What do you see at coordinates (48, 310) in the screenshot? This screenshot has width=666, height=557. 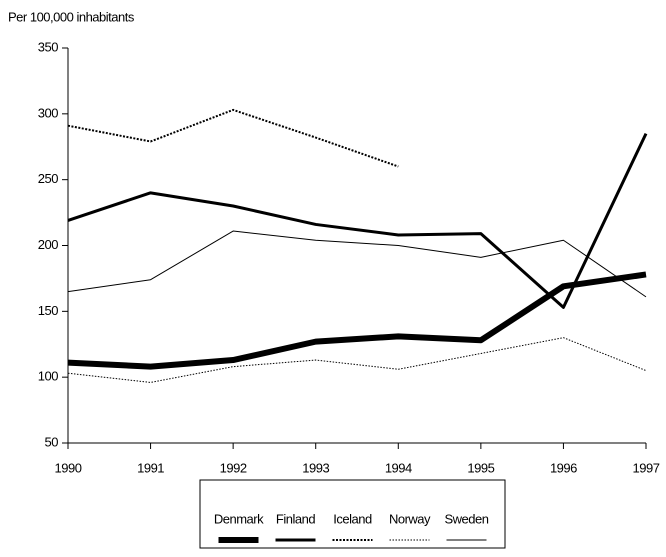 I see `y-tick-label: 150` at bounding box center [48, 310].